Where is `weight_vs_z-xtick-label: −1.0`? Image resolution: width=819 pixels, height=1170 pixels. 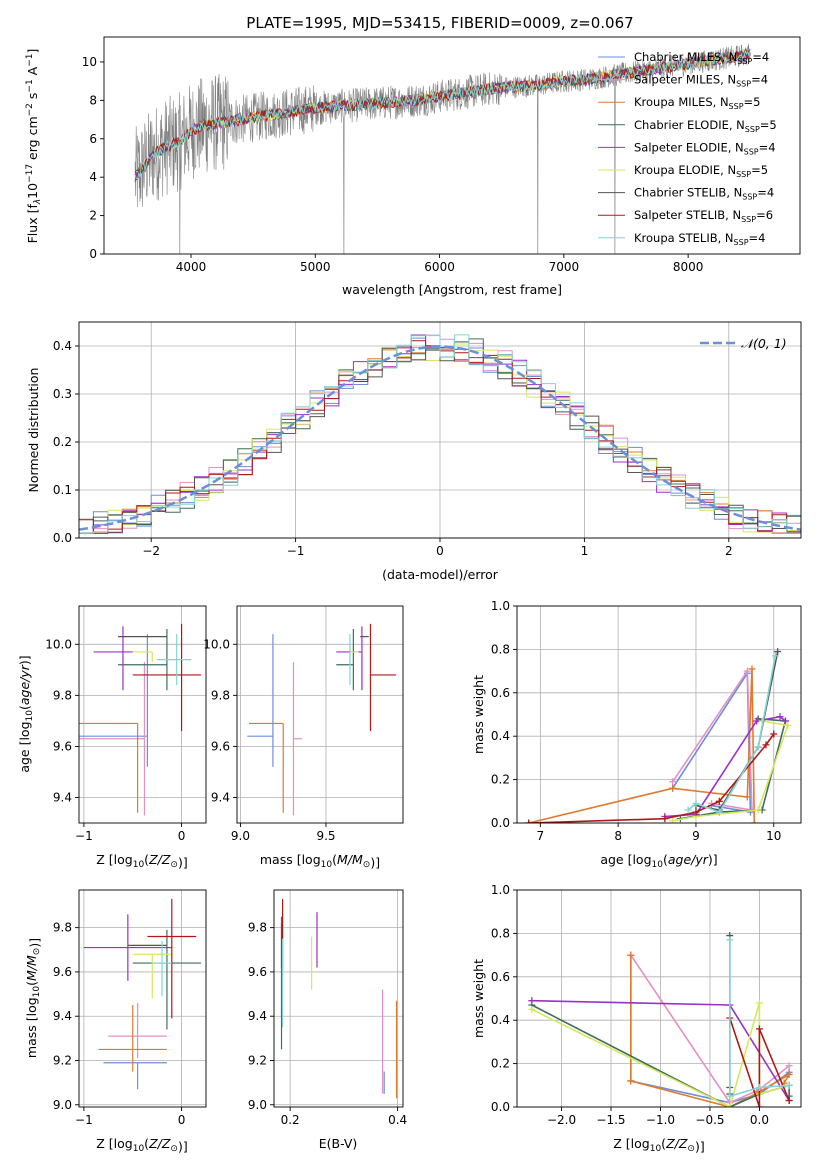 weight_vs_z-xtick-label: −1.0 is located at coordinates (660, 1120).